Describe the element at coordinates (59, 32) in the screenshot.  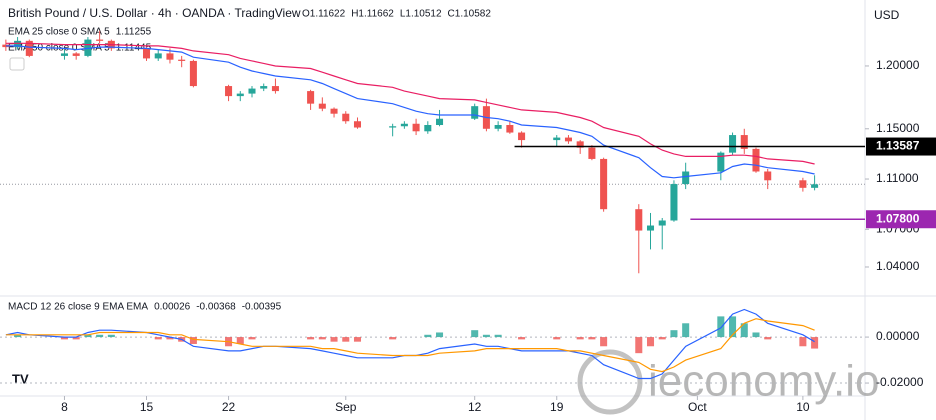
I see `indicator-legend: EMA 25 close 0 SMA 5` at that location.